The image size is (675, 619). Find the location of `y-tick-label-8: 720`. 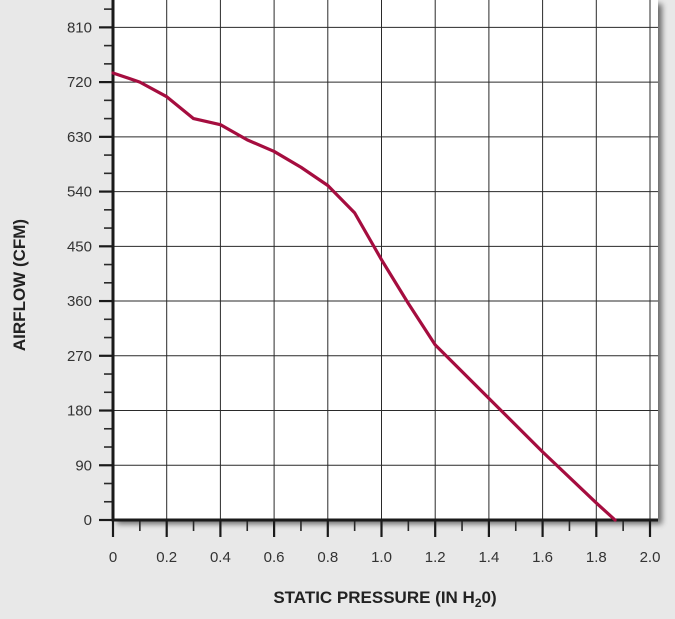

y-tick-label-8: 720 is located at coordinates (79, 82).